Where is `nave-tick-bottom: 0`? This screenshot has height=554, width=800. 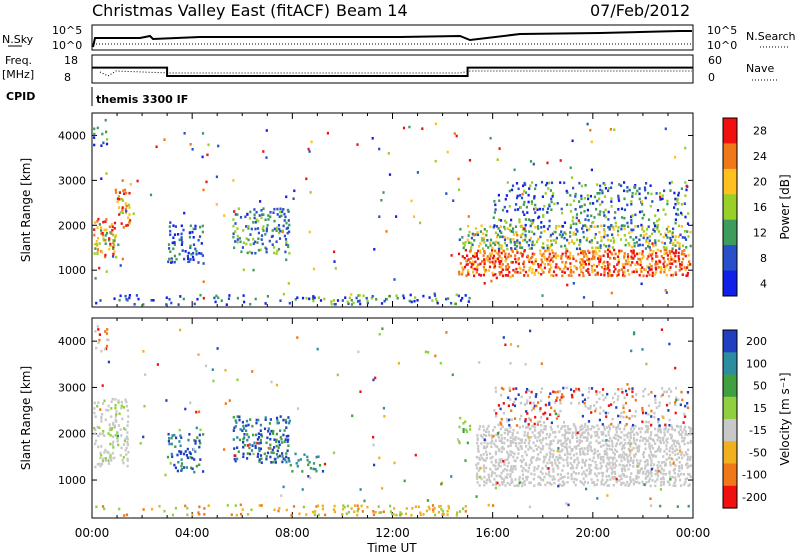 nave-tick-bottom: 0 is located at coordinates (711, 77).